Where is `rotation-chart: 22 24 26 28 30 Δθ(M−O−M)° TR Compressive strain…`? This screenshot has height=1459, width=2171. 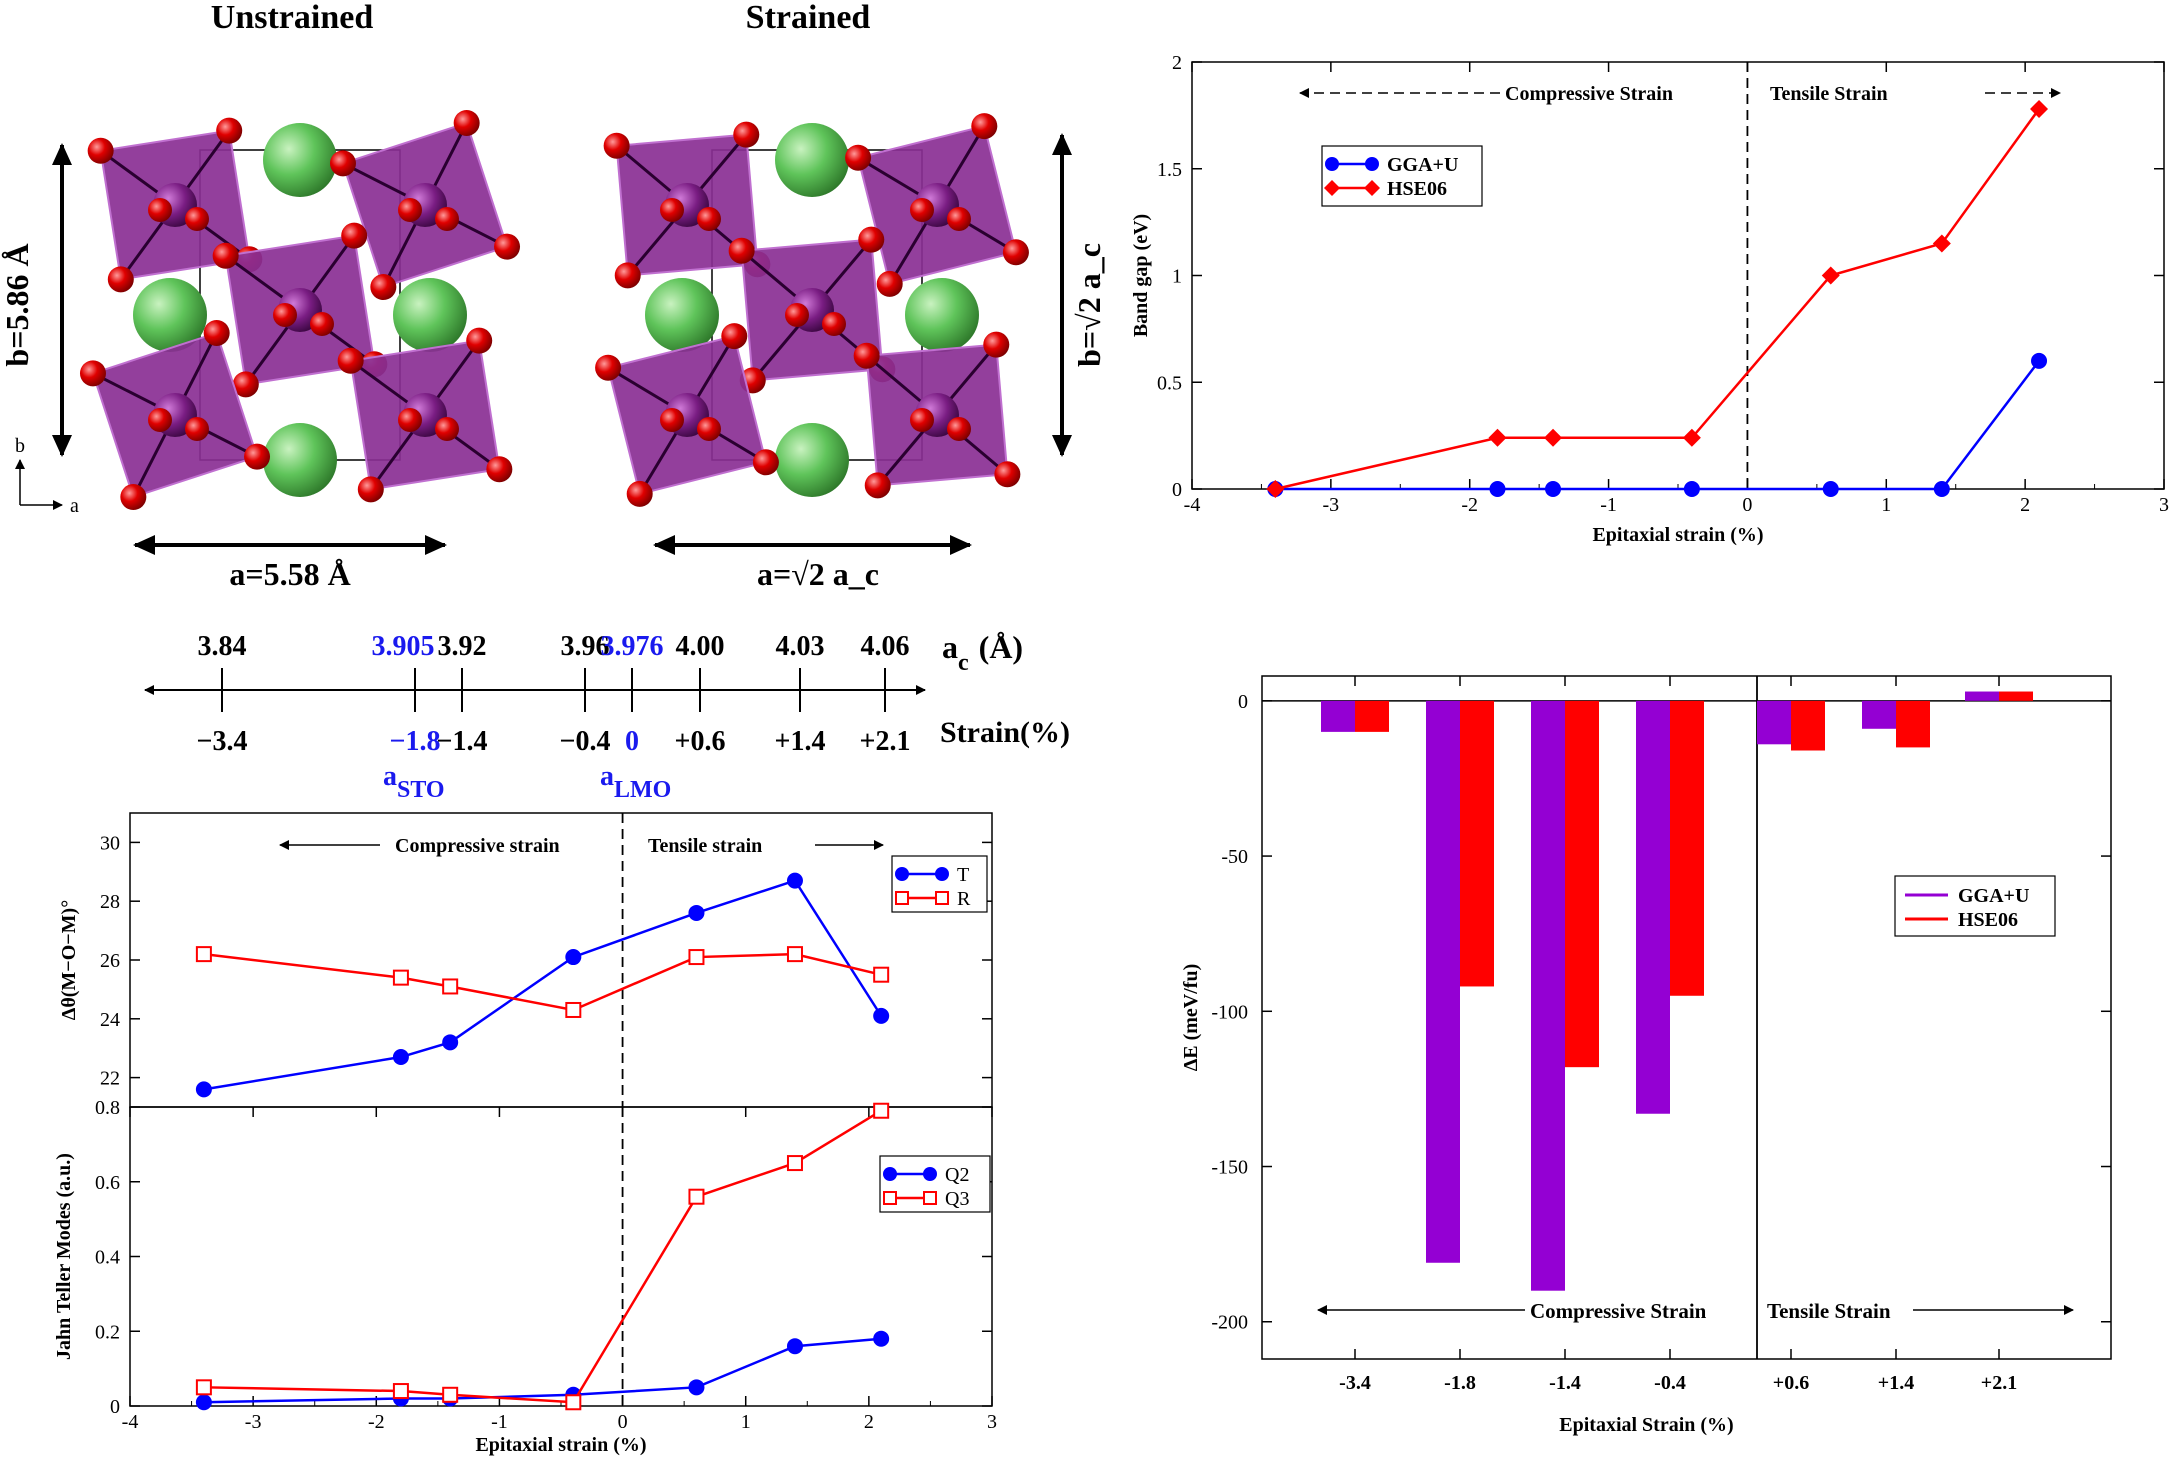 rotation-chart: 22 24 26 28 30 Δθ(M−O−M)° TR Compressive strain… is located at coordinates (525, 960).